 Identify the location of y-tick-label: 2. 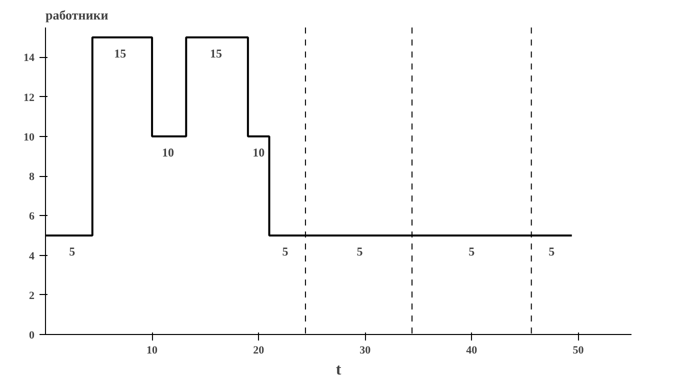
(32, 296).